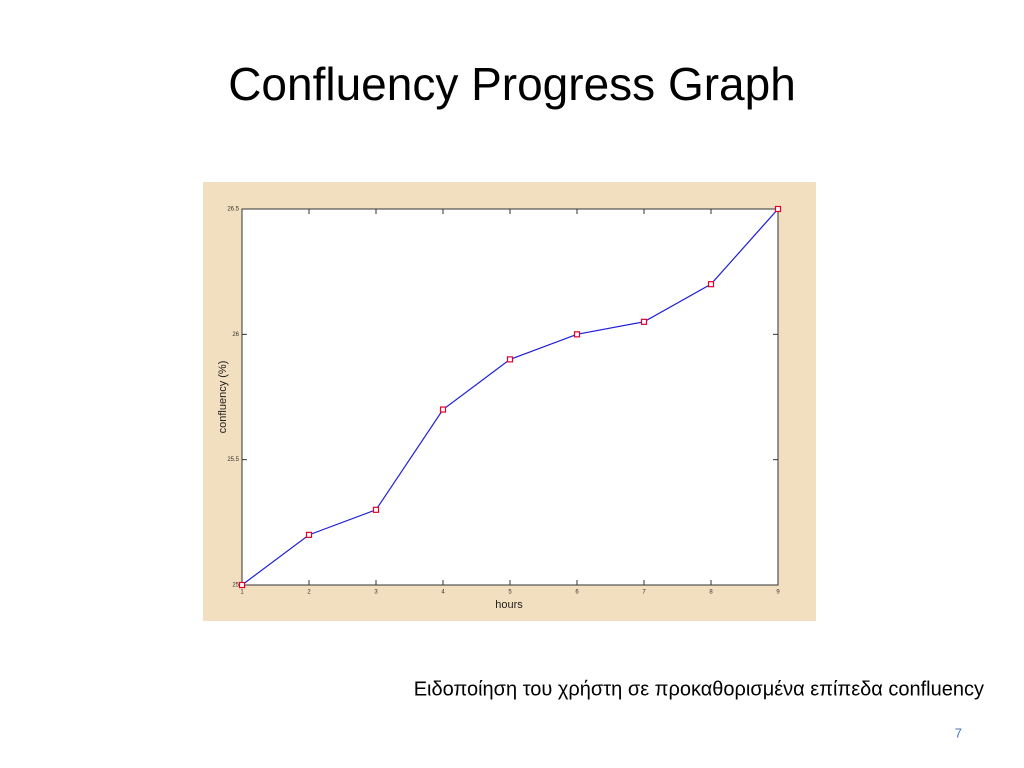  Describe the element at coordinates (223, 397) in the screenshot. I see `y-axis-label: confluency (%)` at that location.